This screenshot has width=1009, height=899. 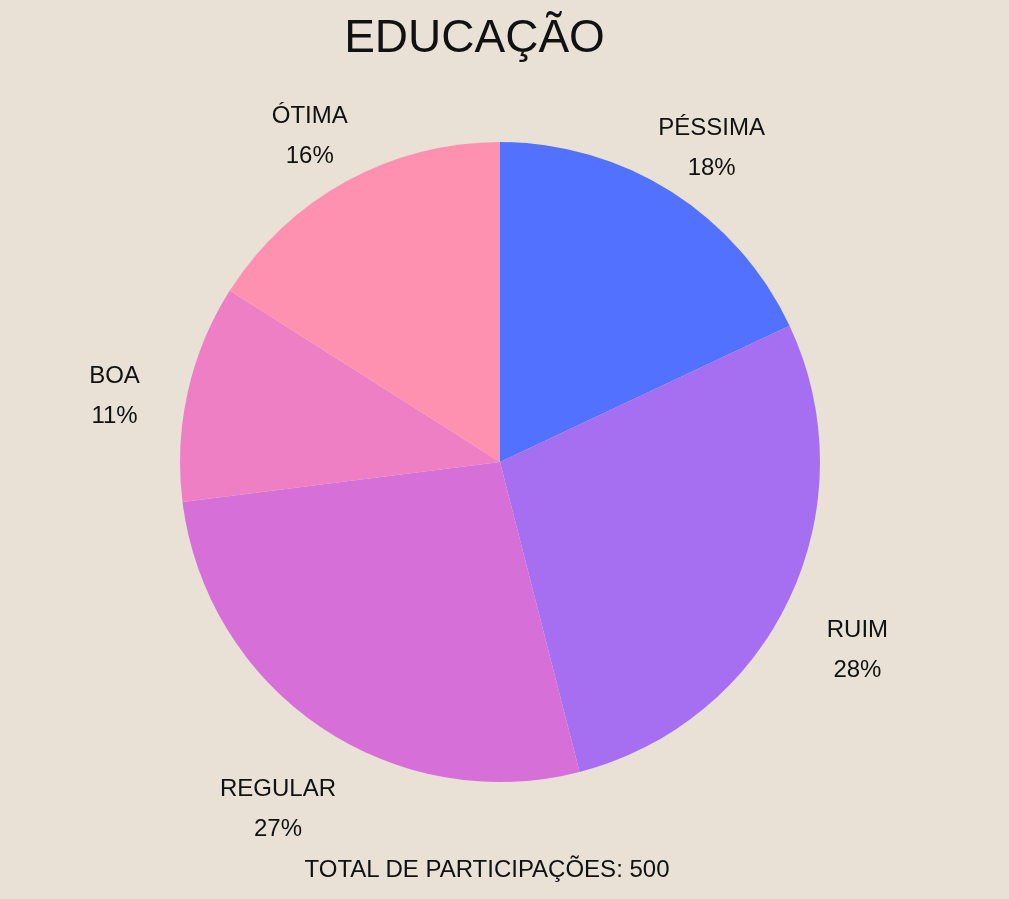 What do you see at coordinates (474, 36) in the screenshot?
I see `chart-title: EDUCAÇÃO` at bounding box center [474, 36].